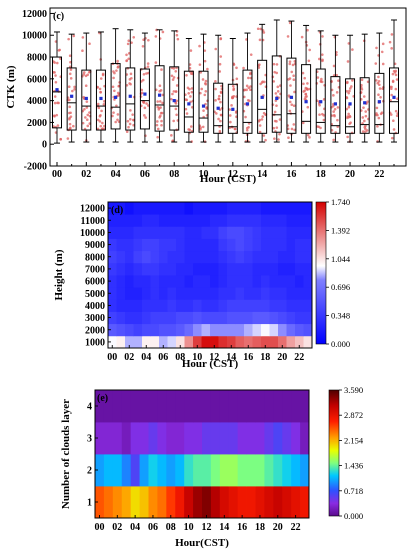 The height and width of the screenshot is (550, 413). Describe the element at coordinates (44, 145) in the screenshot. I see `panel-c-y-tick-label: 0` at that location.